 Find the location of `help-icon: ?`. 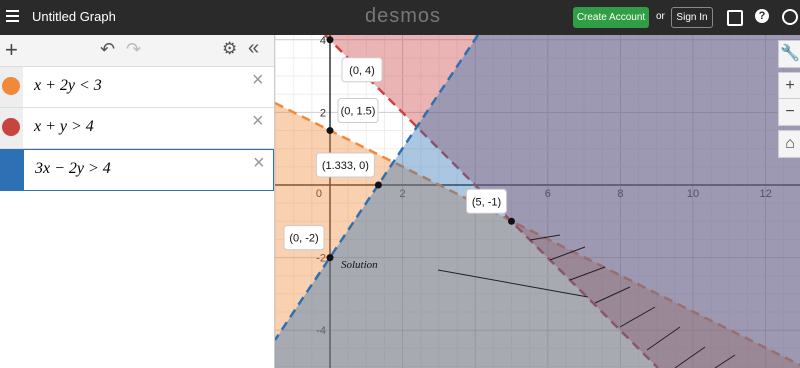

help-icon: ? is located at coordinates (762, 16).